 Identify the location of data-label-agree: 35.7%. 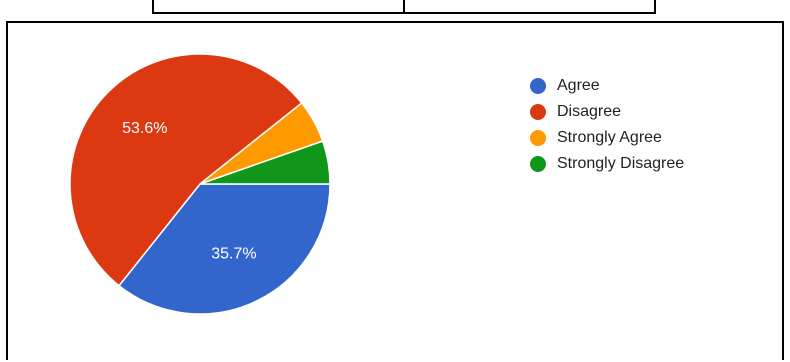
(233, 254).